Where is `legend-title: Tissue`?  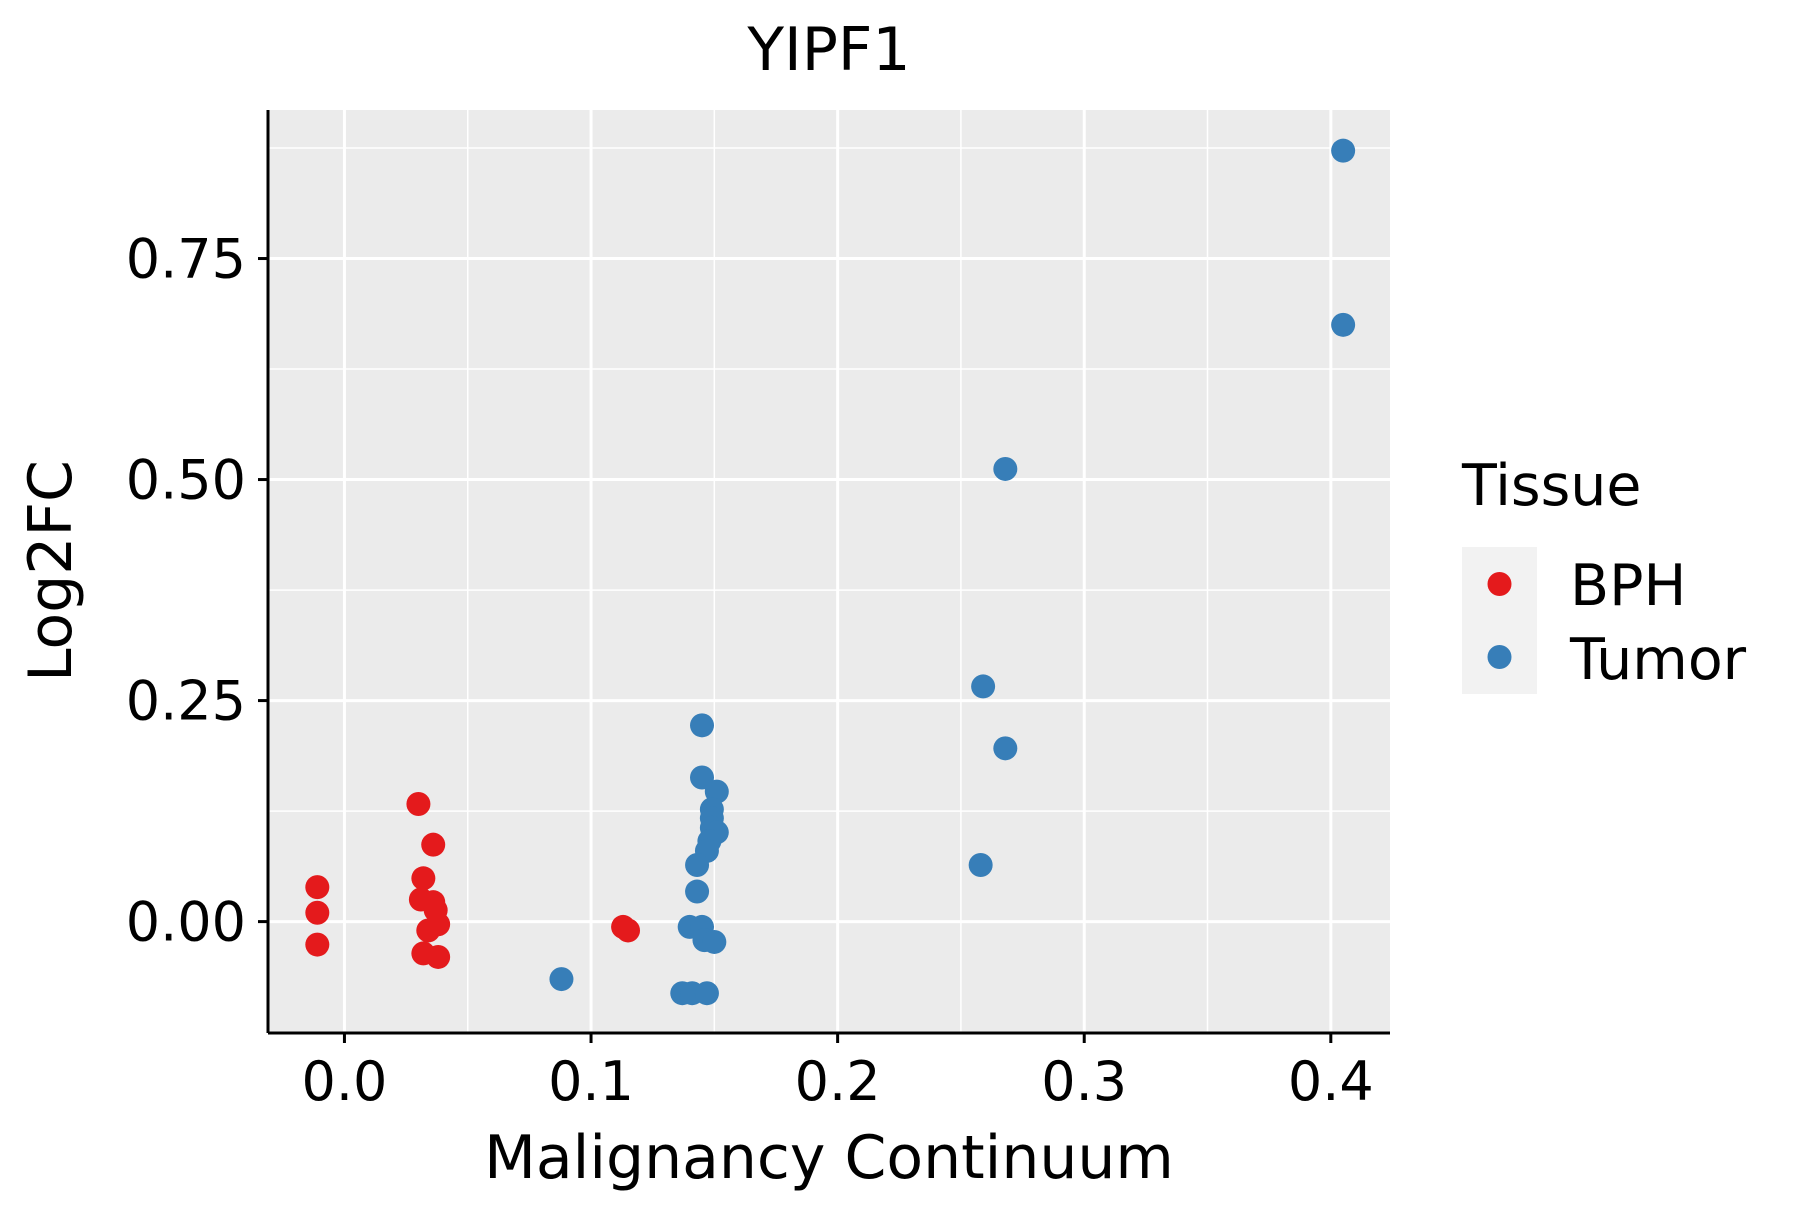 legend-title: Tissue is located at coordinates (1551, 486).